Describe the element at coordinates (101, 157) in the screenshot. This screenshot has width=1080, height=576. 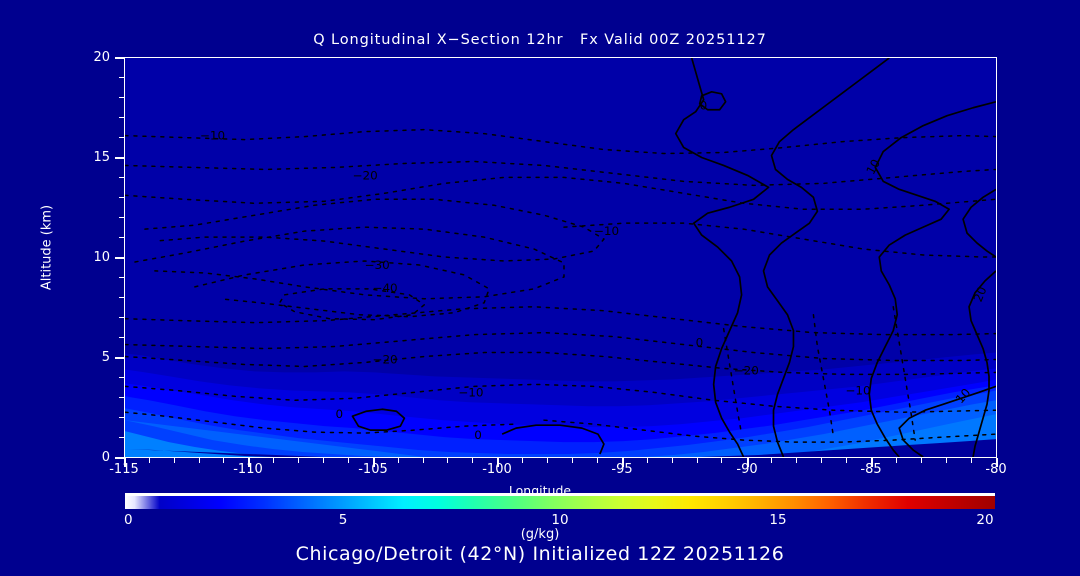
I see `y-tick-label: 15` at that location.